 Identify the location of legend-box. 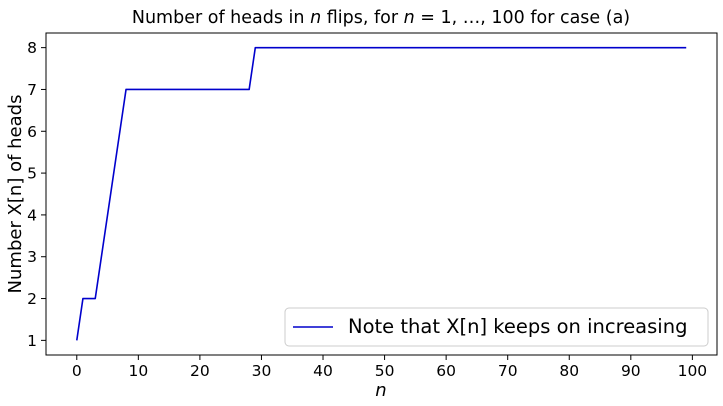
(496, 327).